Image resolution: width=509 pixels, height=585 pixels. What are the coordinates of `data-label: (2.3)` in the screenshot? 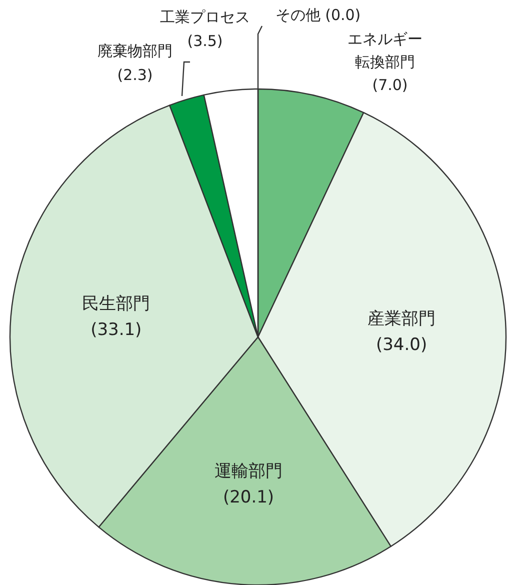 It's located at (135, 75).